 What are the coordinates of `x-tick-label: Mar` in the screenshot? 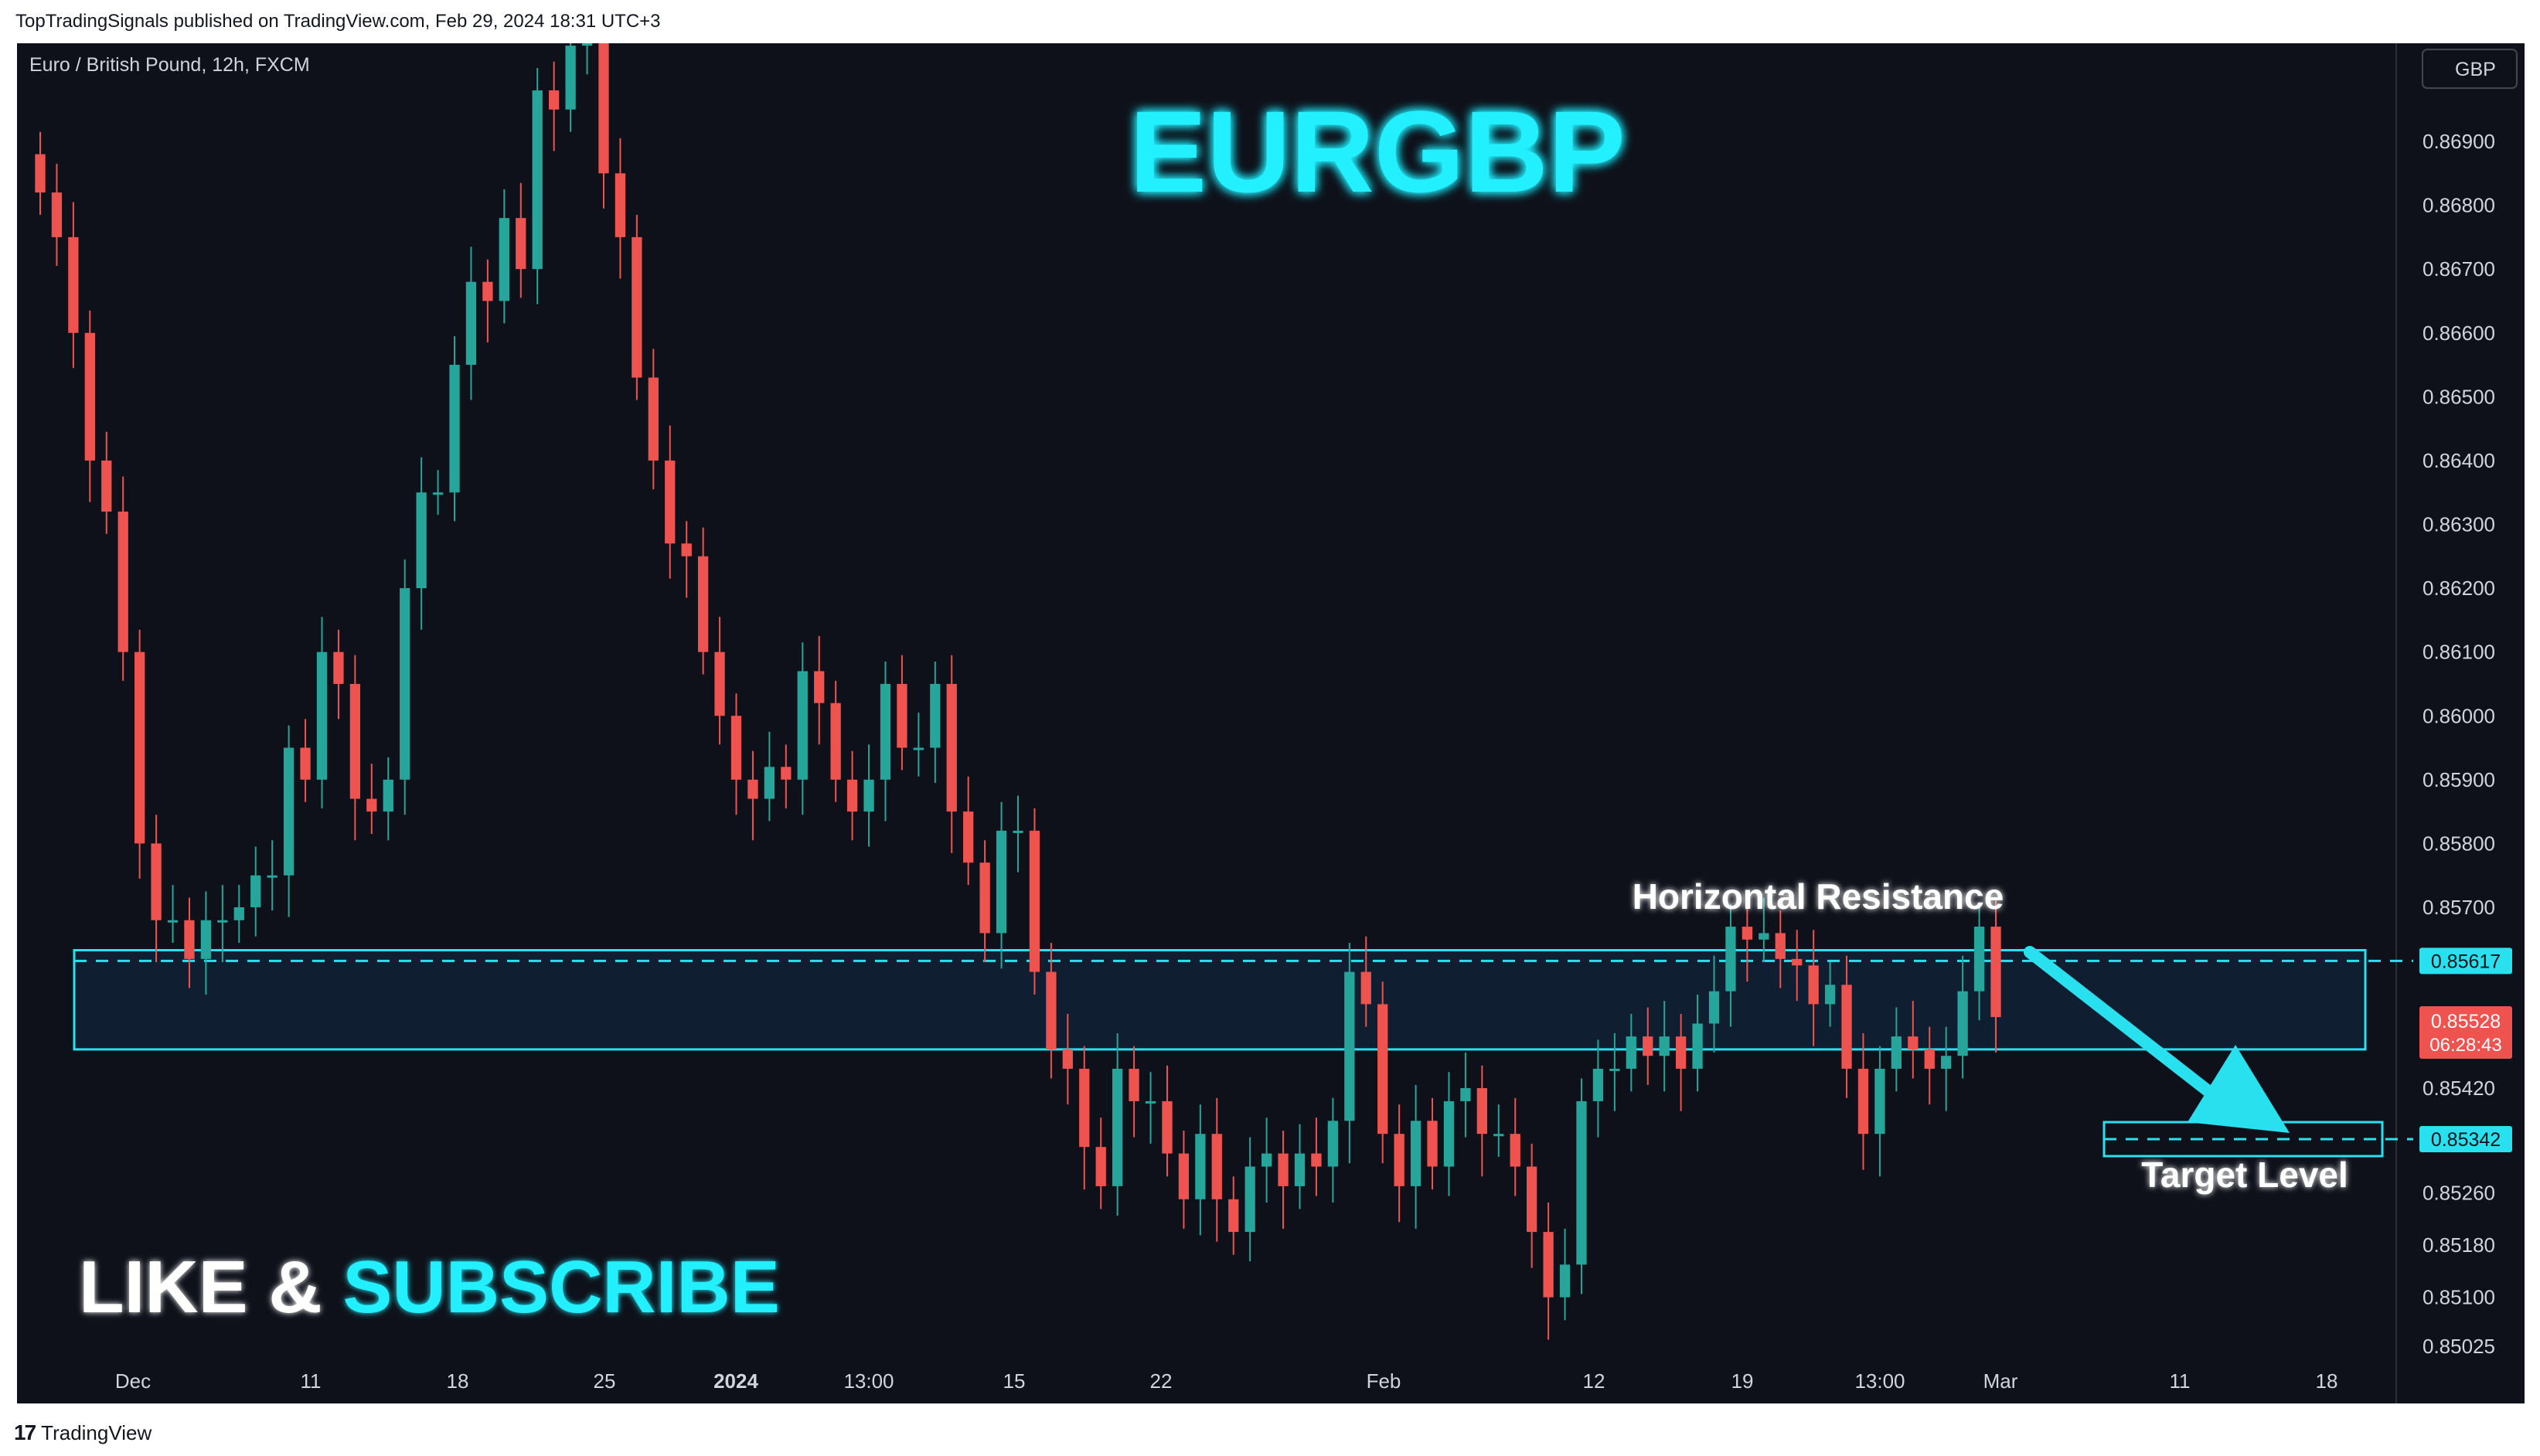 It's located at (2001, 1381).